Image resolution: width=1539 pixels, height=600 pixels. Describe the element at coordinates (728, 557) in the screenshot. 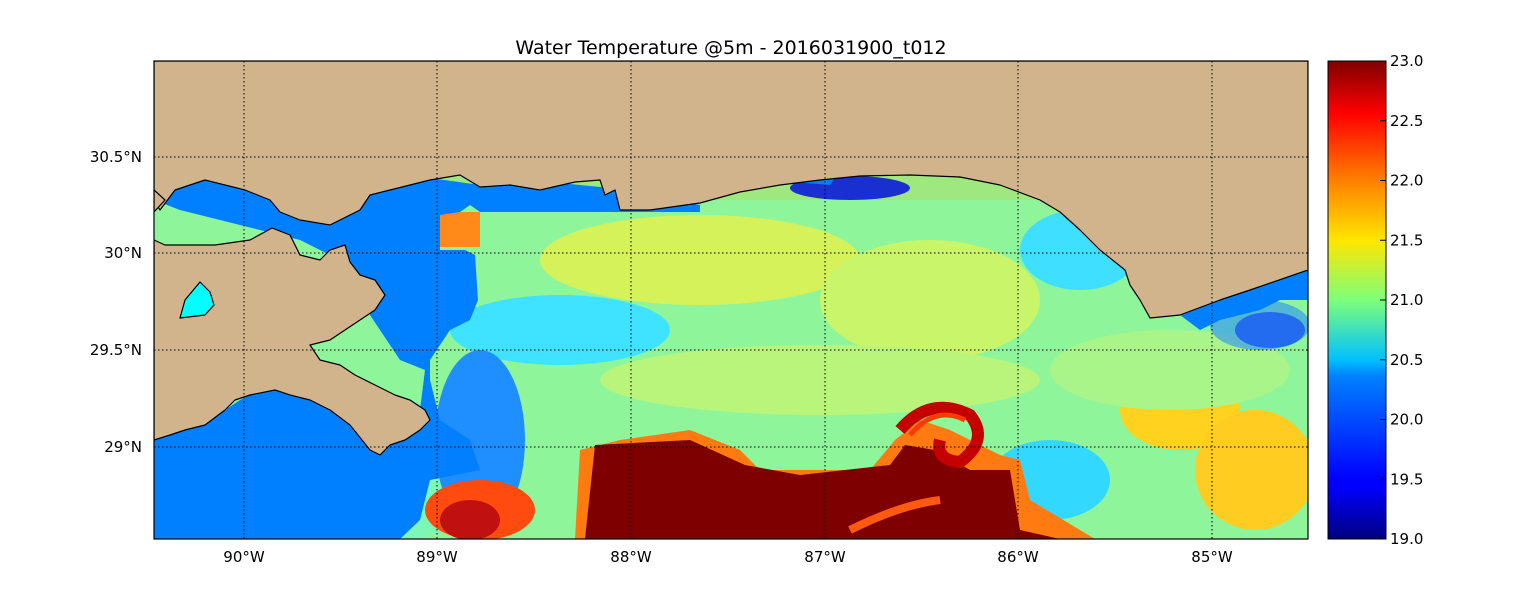

I see `lon-tick-labels: 90°W 89°W 88°W 87°W 86°W 85°W` at that location.